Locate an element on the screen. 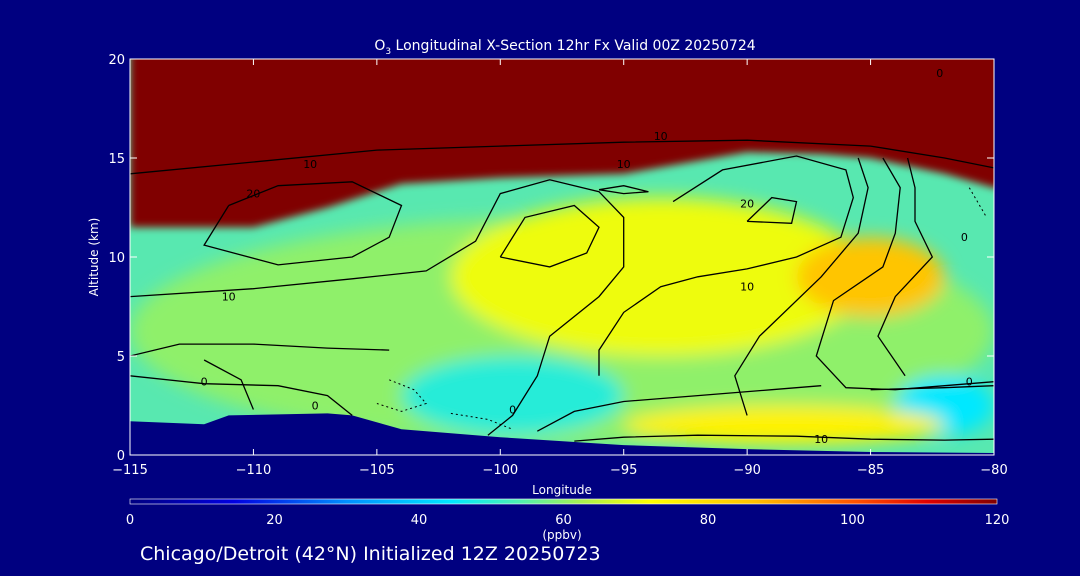  y-tick-label: 0 is located at coordinates (121, 456).